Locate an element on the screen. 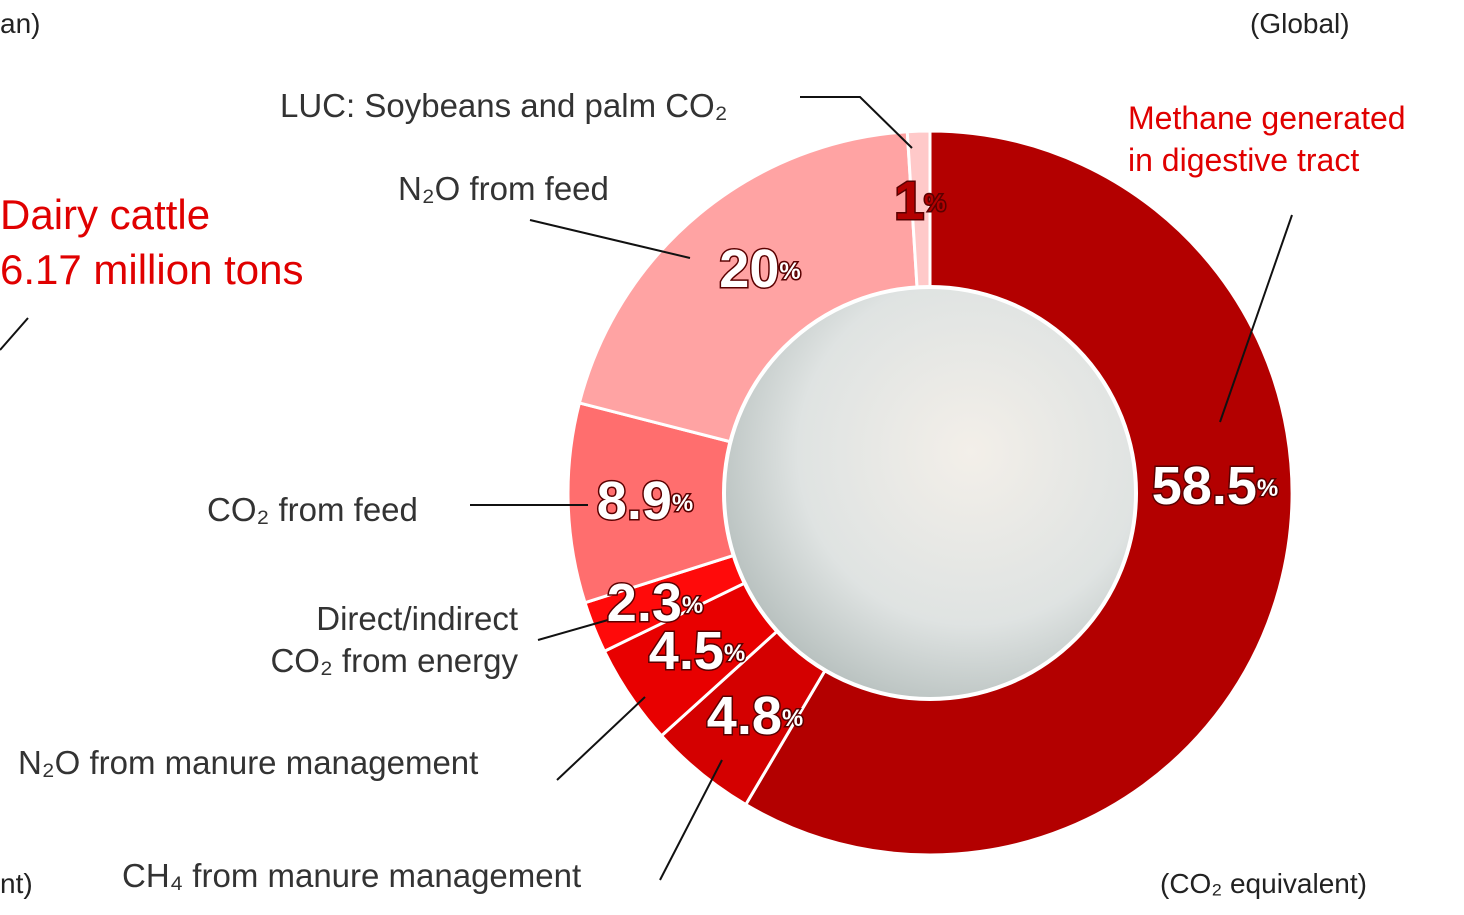  callout-title: Dairy cattle is located at coordinates (105, 214).